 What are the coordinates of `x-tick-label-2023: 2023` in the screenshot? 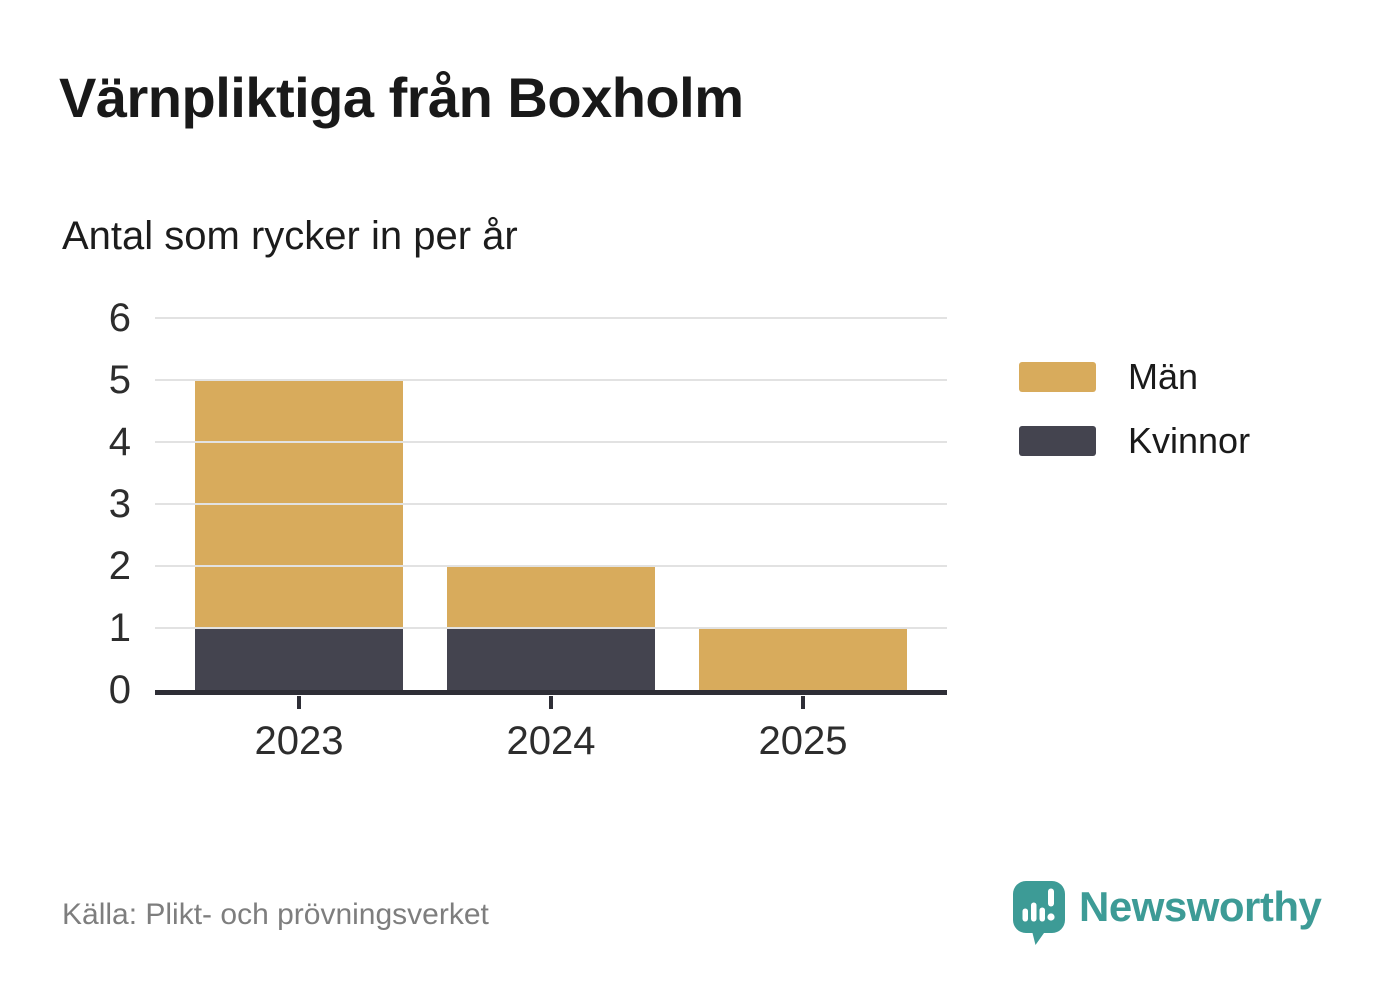 It's located at (299, 741).